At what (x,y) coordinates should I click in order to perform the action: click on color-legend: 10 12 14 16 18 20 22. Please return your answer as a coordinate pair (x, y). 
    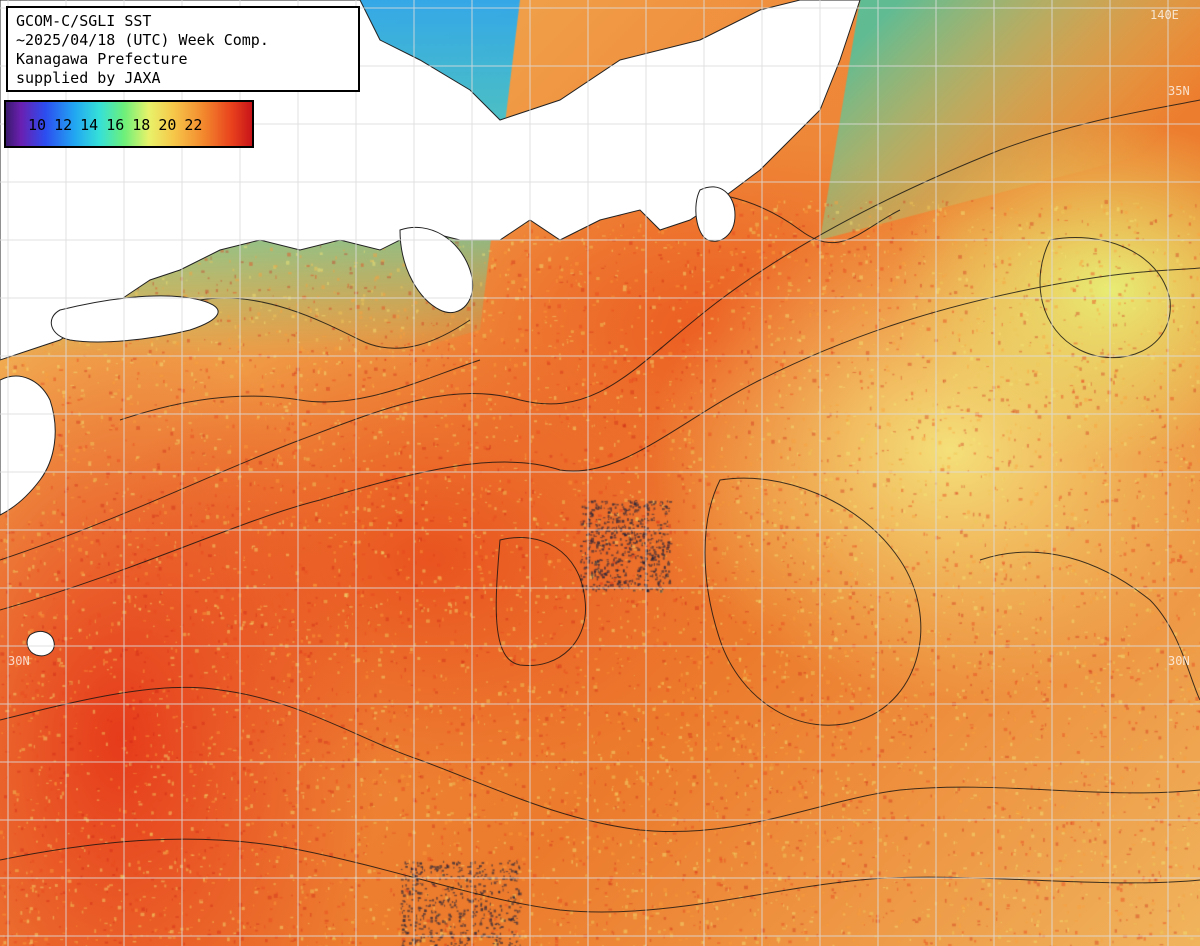
    Looking at the image, I should click on (129, 124).